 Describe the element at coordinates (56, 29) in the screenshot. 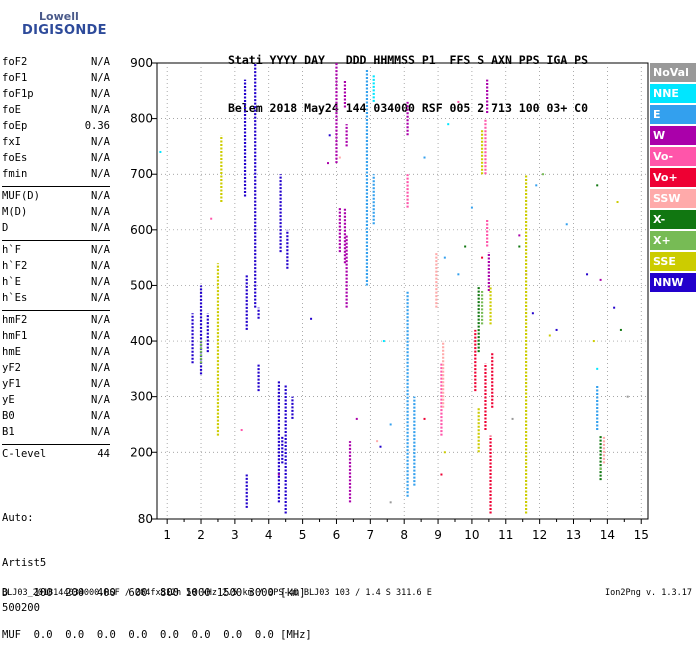

I see `digisonde-logo: Lowell DIGISONDE` at that location.